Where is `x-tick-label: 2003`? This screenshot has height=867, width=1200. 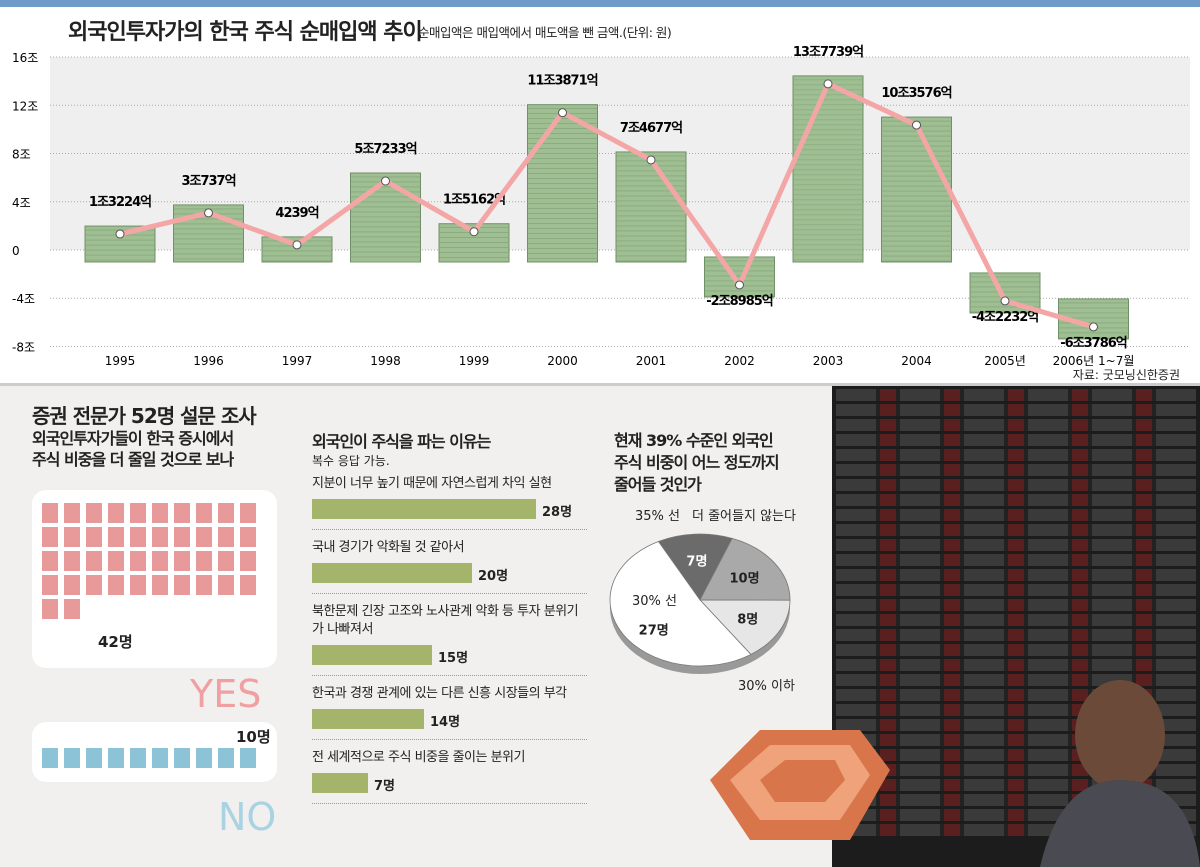
x-tick-label: 2003 is located at coordinates (828, 361).